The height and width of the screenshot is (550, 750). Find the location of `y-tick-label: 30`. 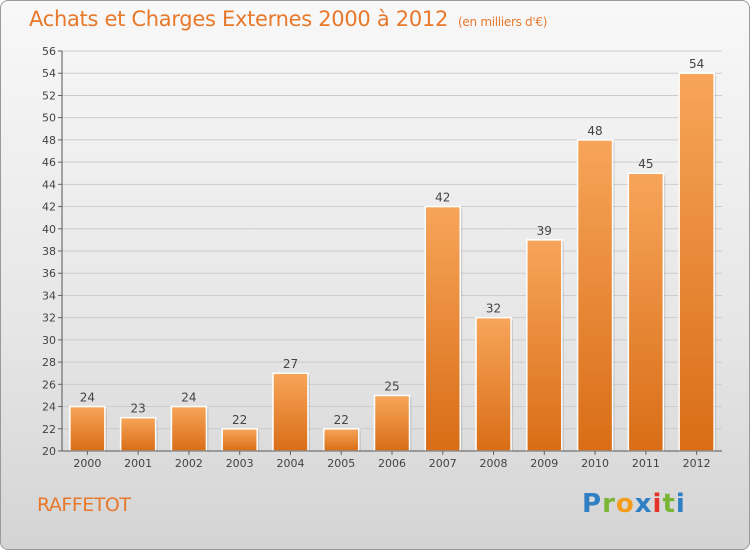

y-tick-label: 30 is located at coordinates (49, 340).